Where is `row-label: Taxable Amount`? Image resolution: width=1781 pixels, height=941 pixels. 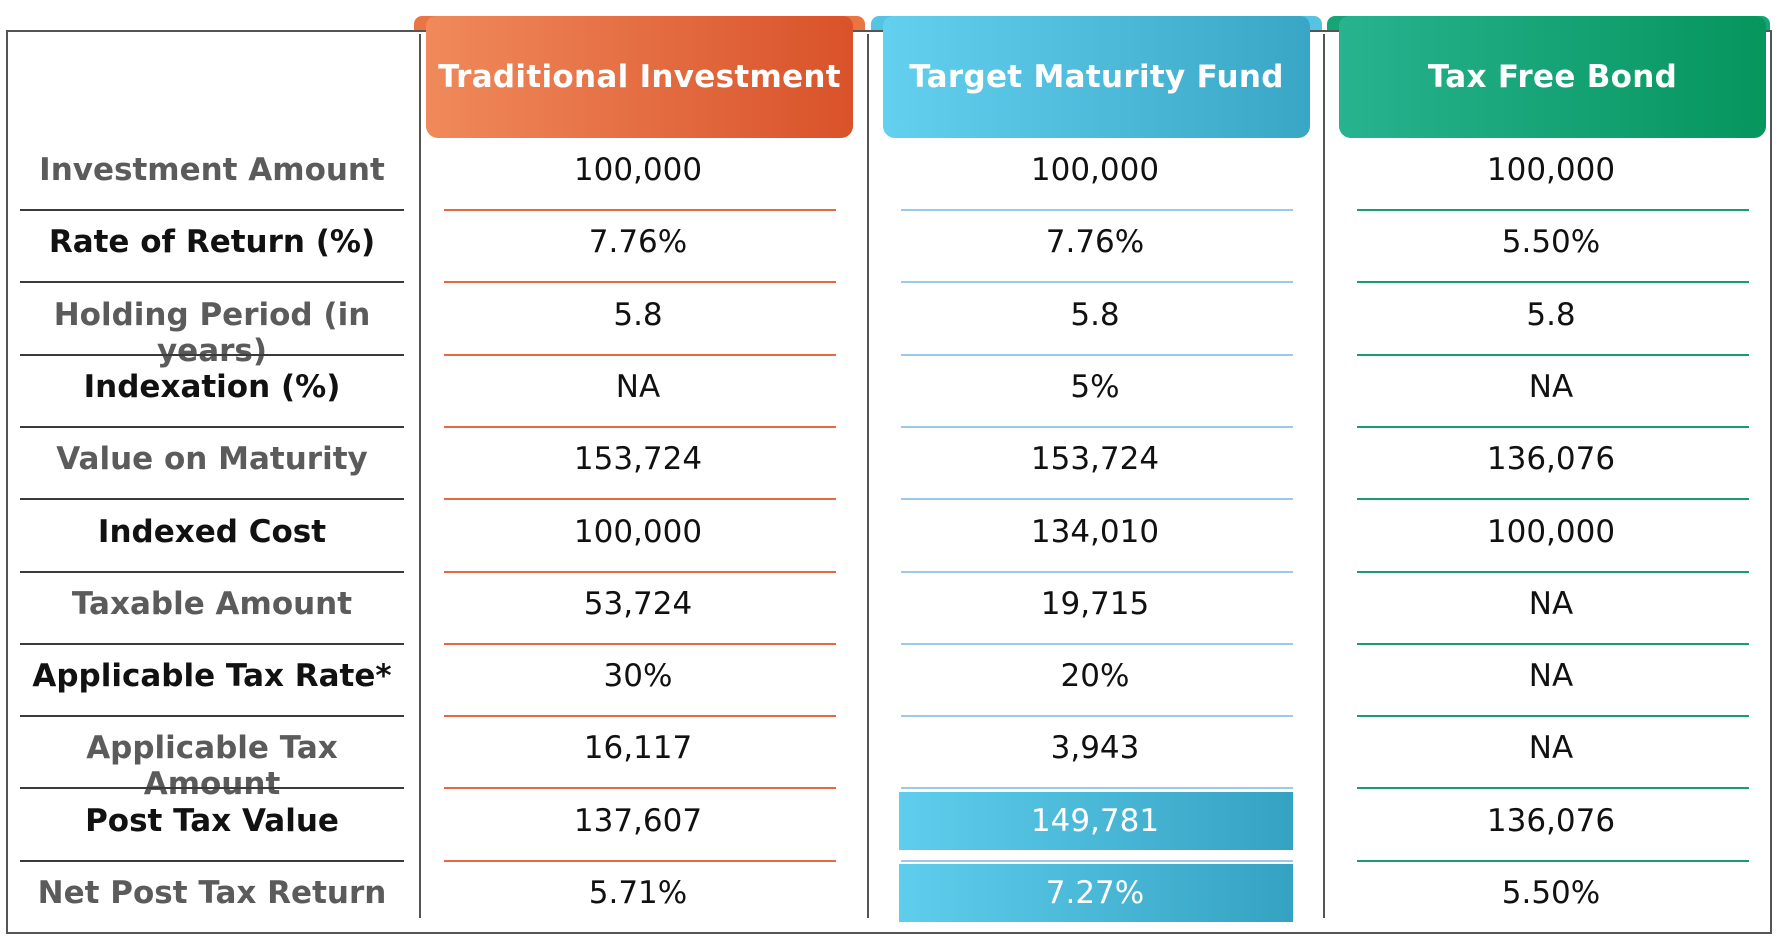 row-label: Taxable Amount is located at coordinates (212, 603).